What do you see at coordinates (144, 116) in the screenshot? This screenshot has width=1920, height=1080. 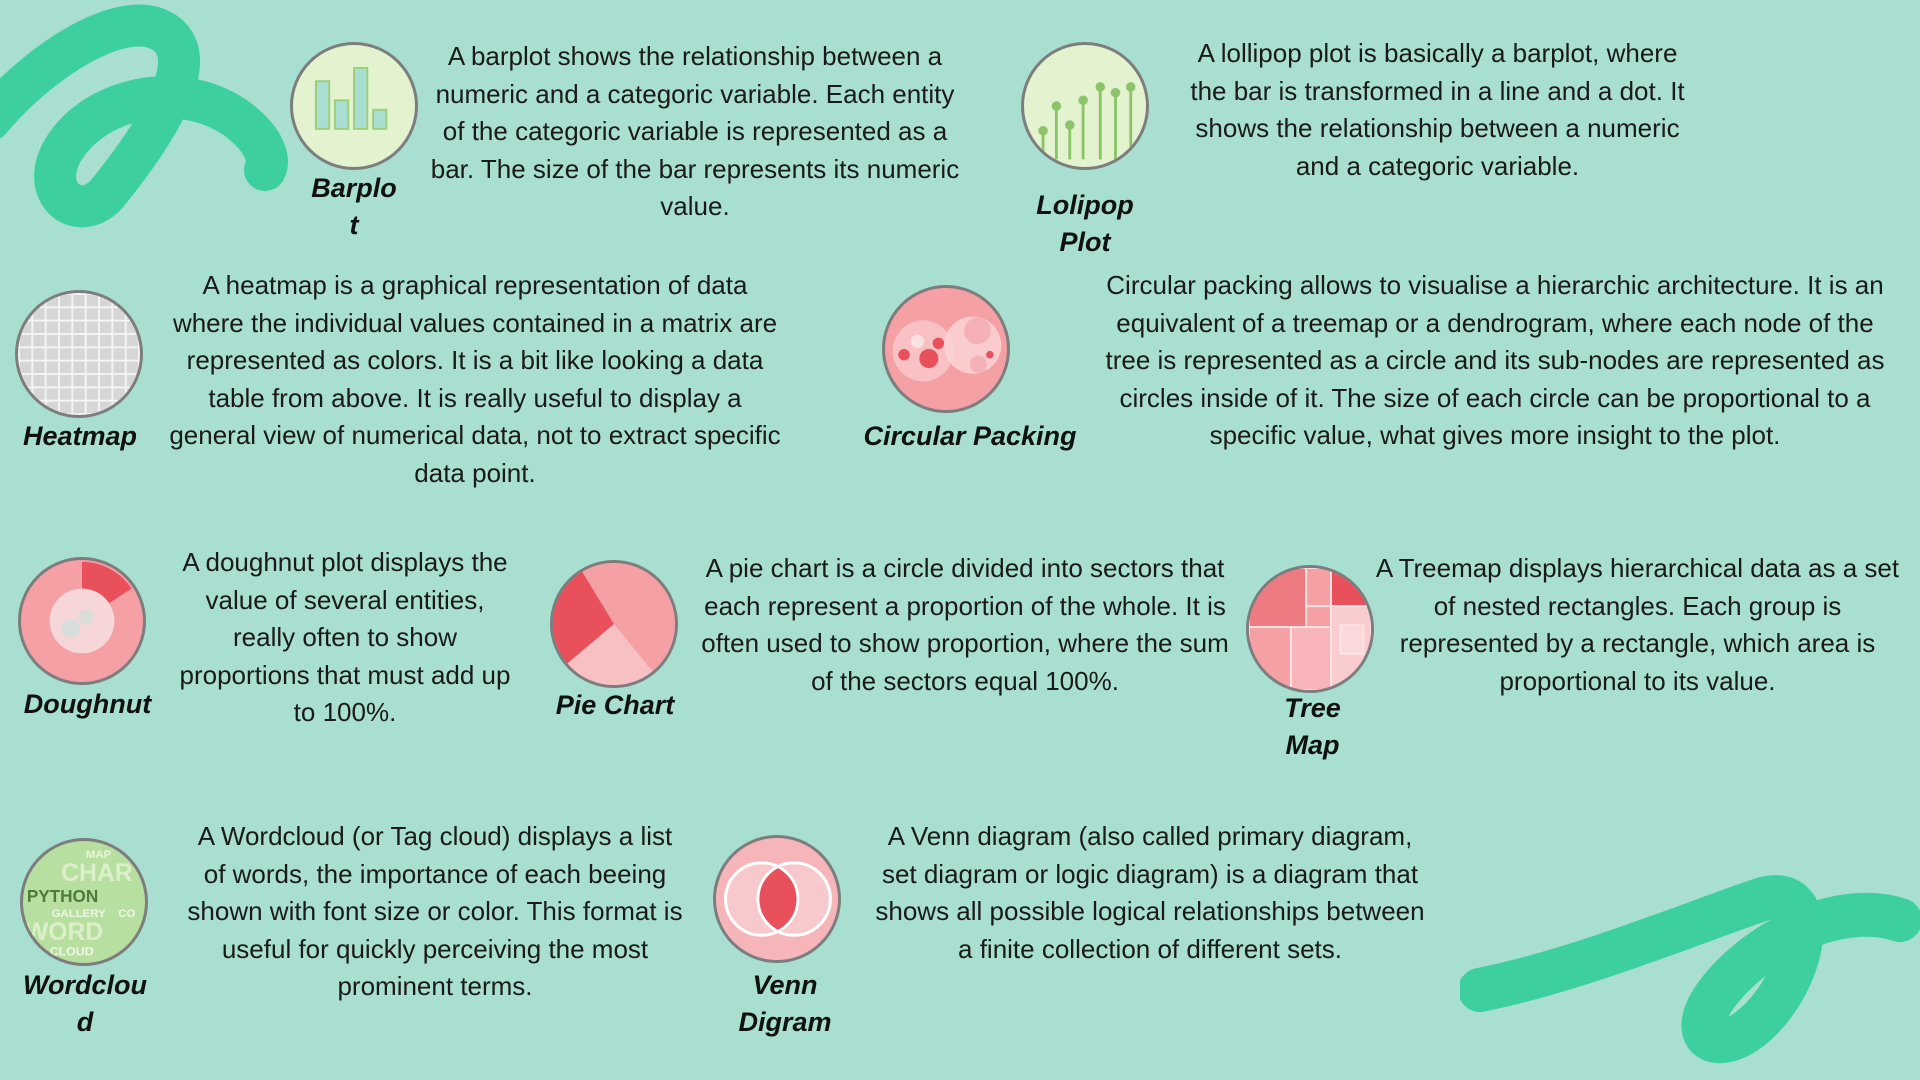 I see `swirl-decoration-top-left` at bounding box center [144, 116].